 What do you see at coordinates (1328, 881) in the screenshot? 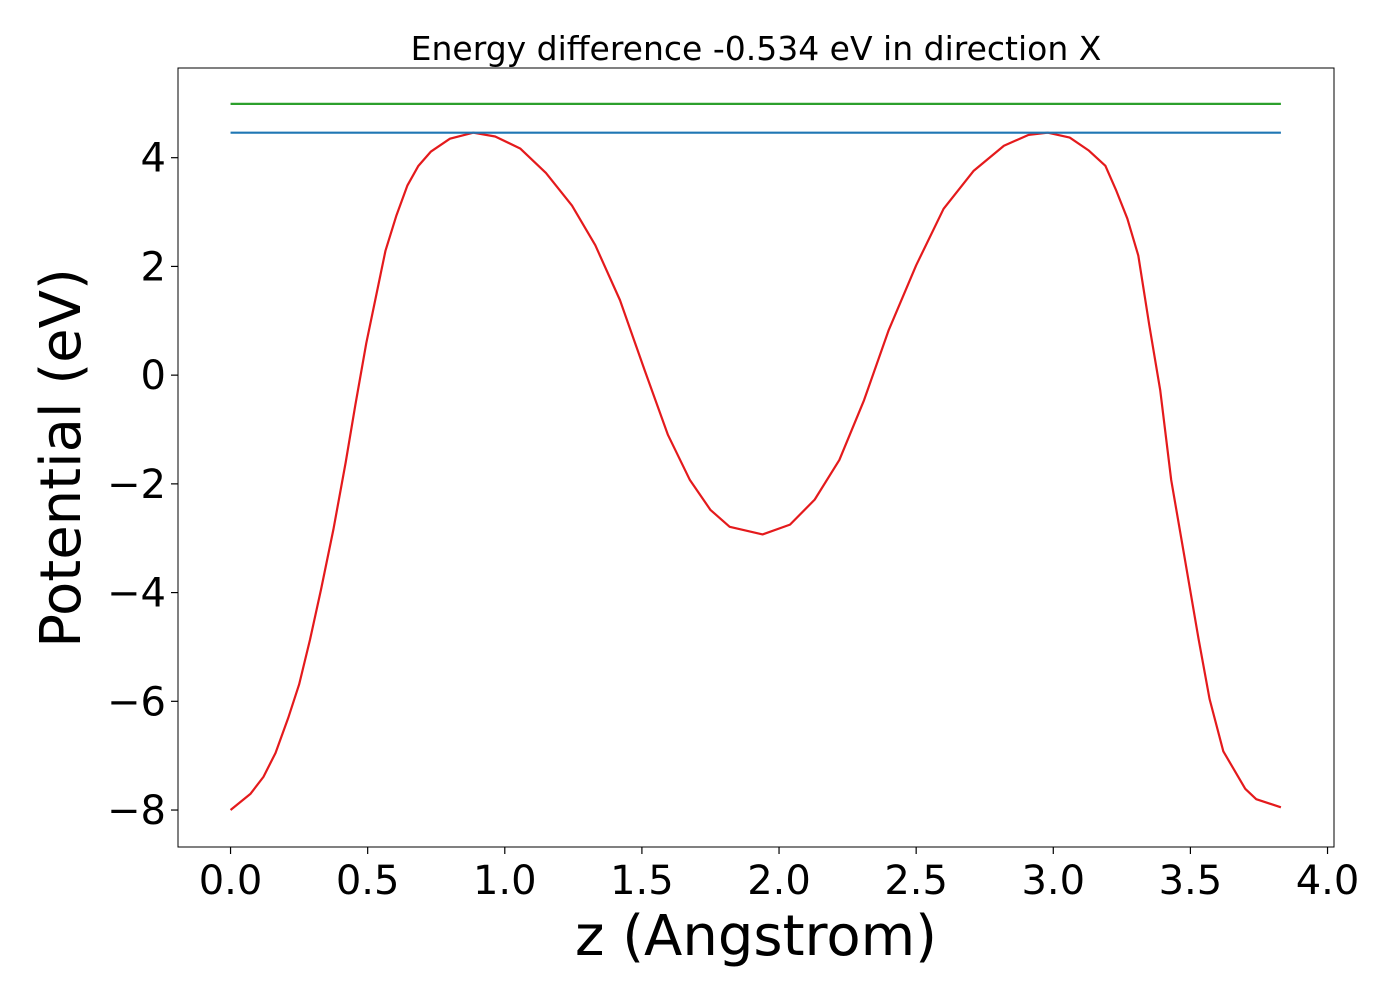
I see `x-tick-label: 4.0` at bounding box center [1328, 881].